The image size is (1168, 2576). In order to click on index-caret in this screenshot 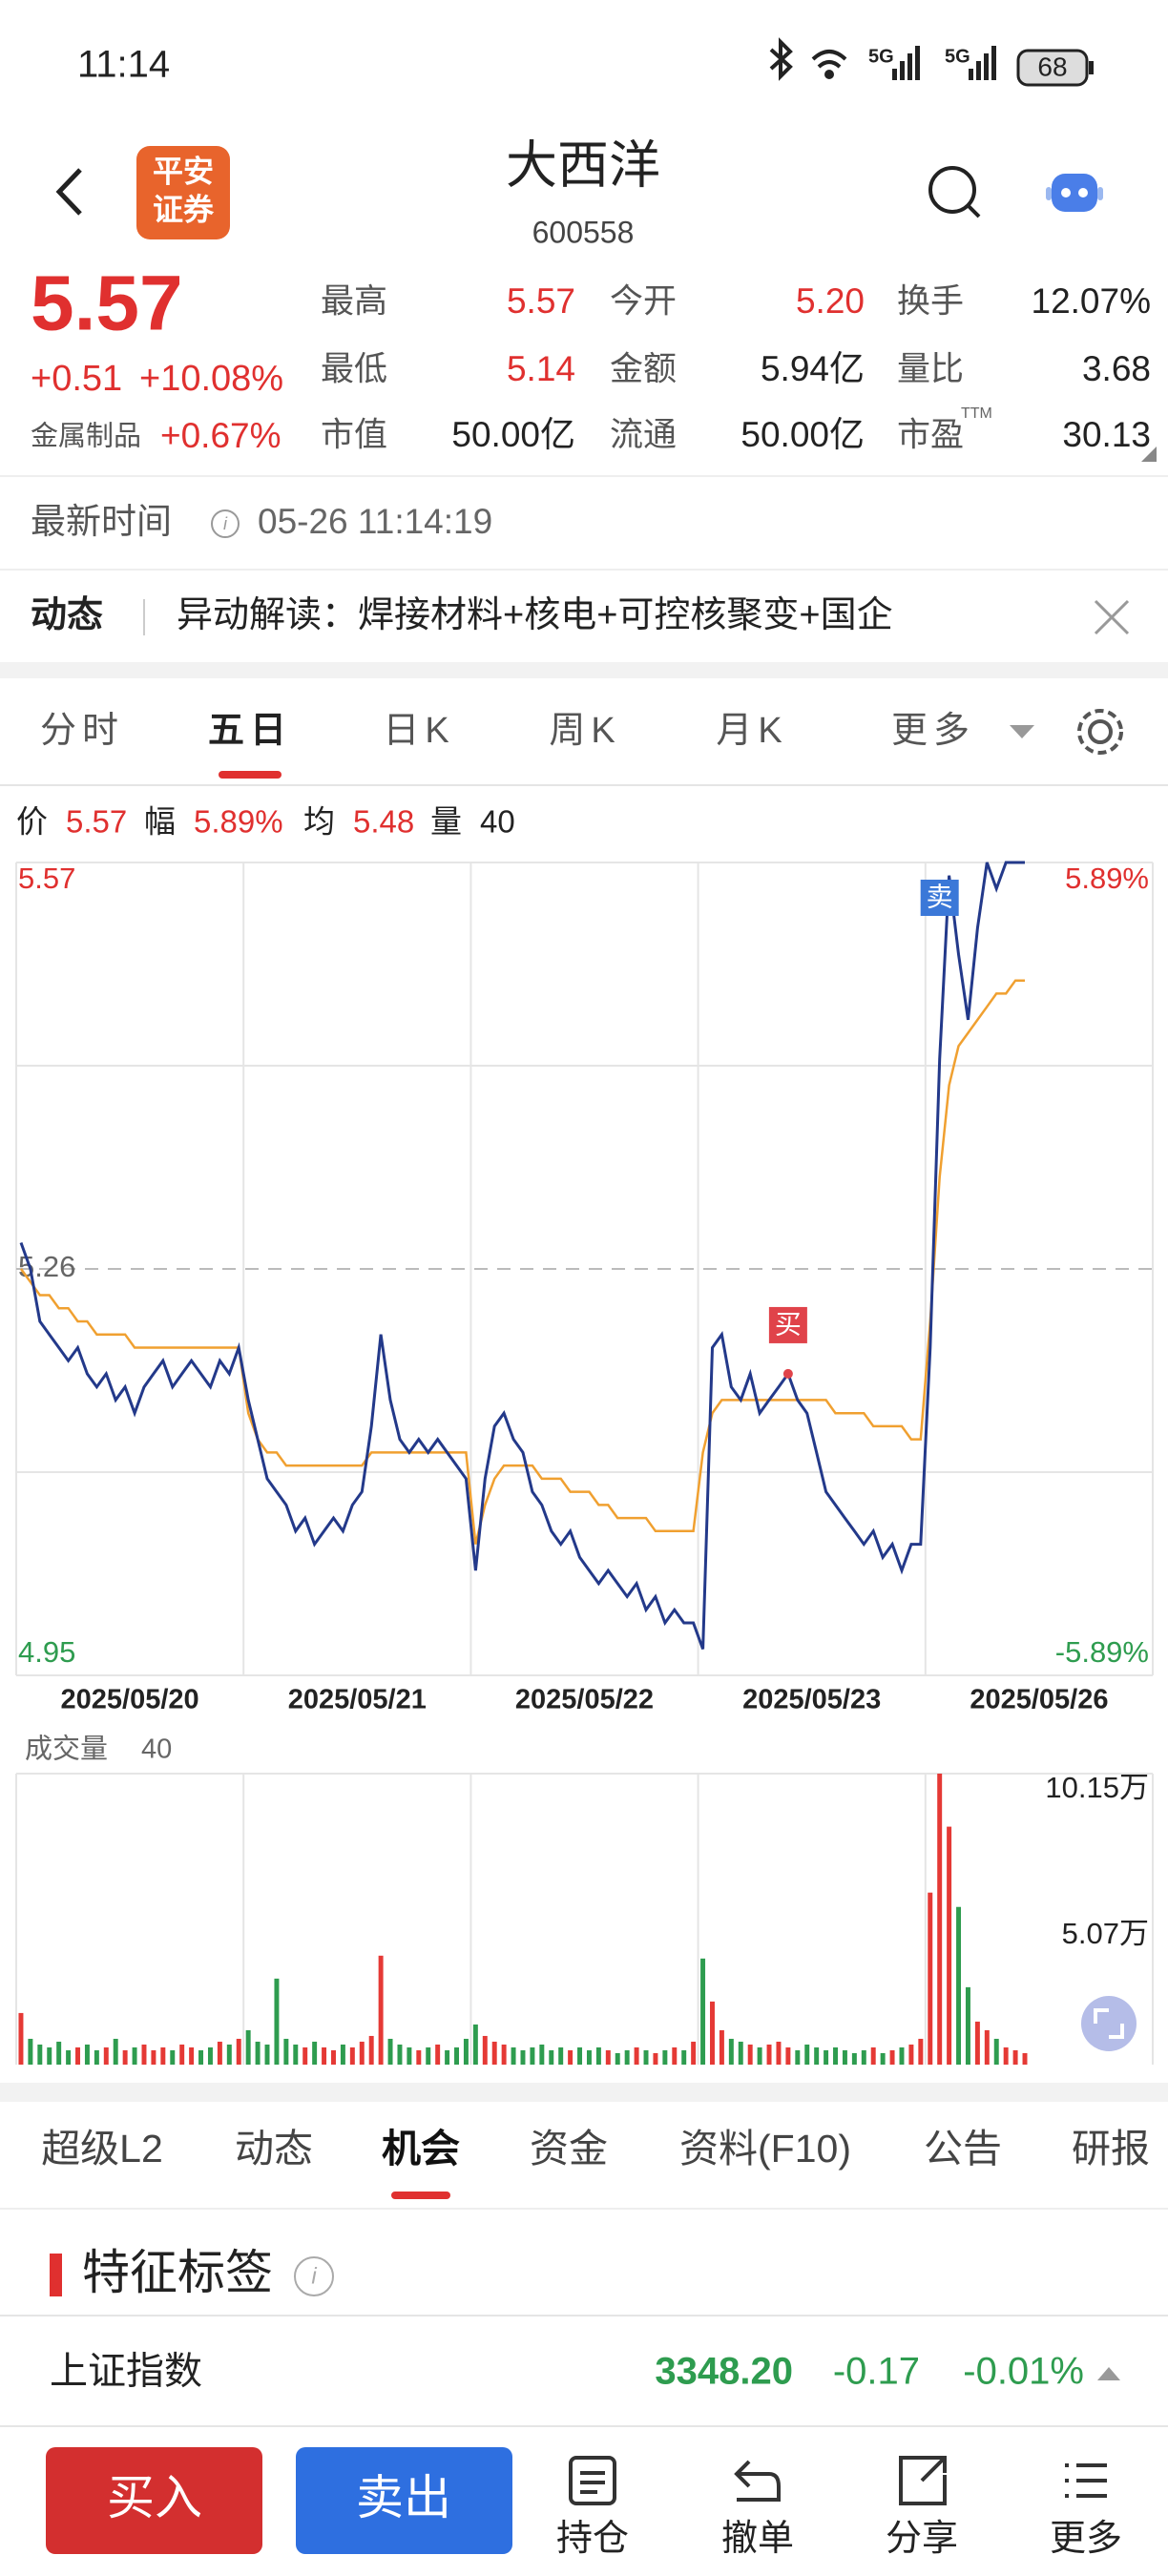, I will do `click(1108, 2373)`.